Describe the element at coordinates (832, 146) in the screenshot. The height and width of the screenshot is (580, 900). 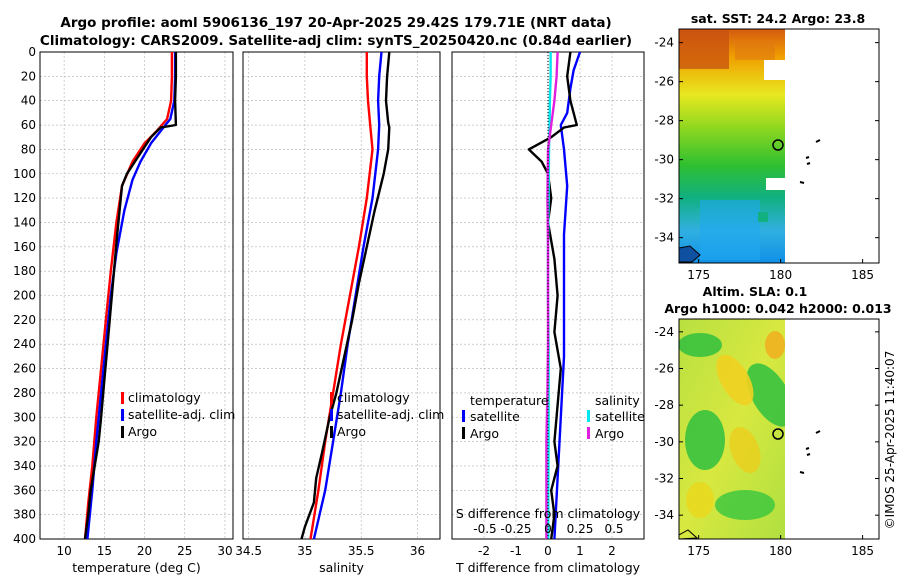
I see `sst-no-data` at that location.